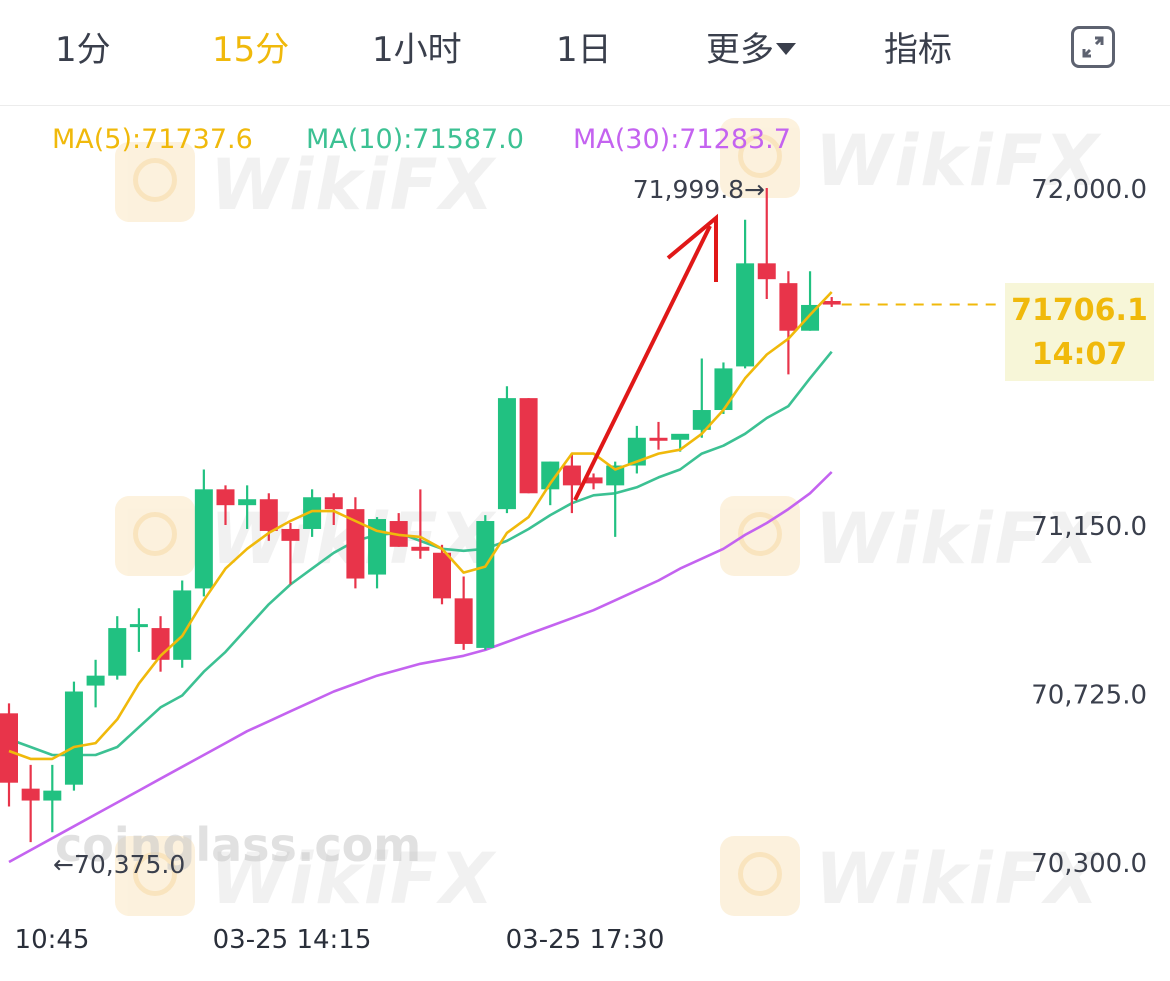  I want to click on coinglass-watermark: coinglass.com, so click(238, 845).